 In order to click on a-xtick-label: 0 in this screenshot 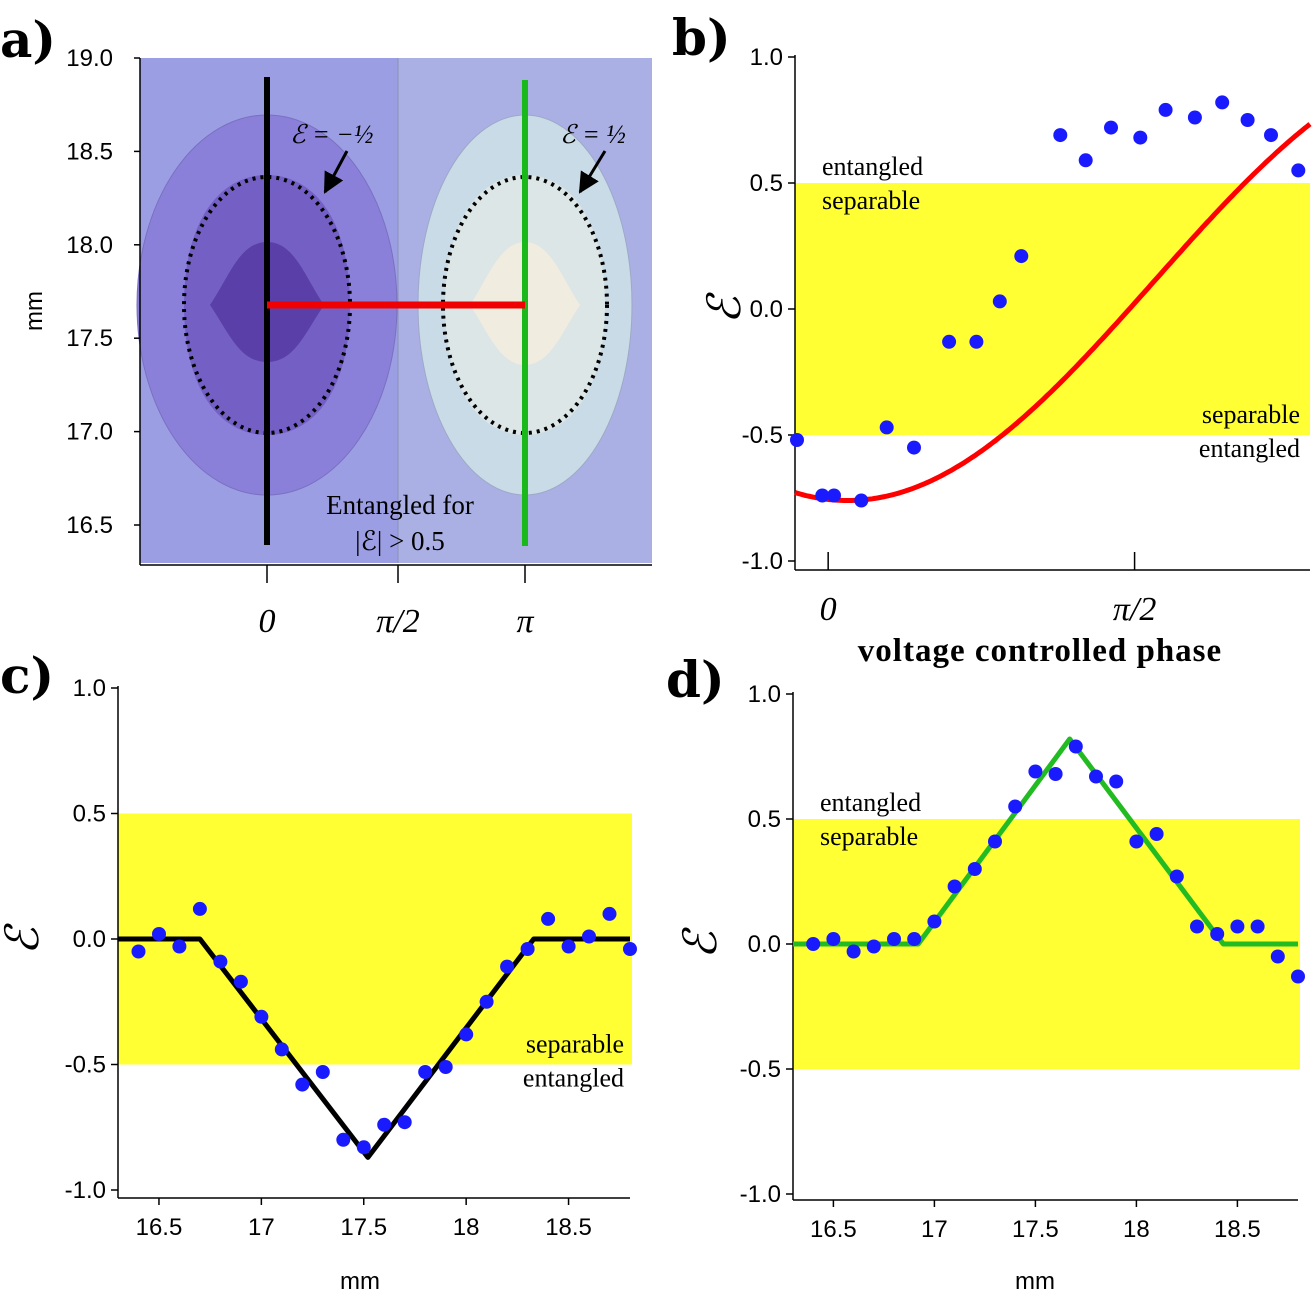, I will do `click(267, 621)`.